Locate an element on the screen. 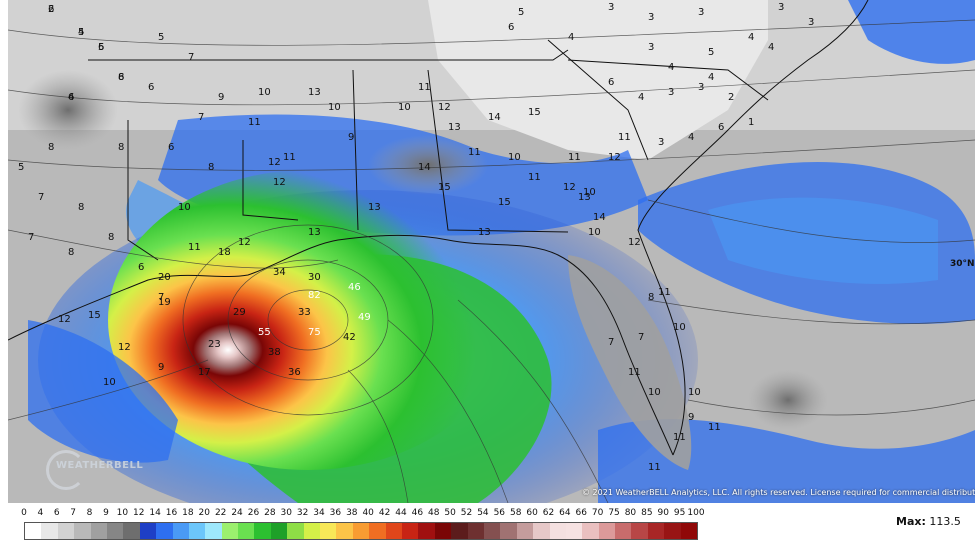 This screenshot has height=551, width=980. legend-tick: 54 is located at coordinates (483, 513).